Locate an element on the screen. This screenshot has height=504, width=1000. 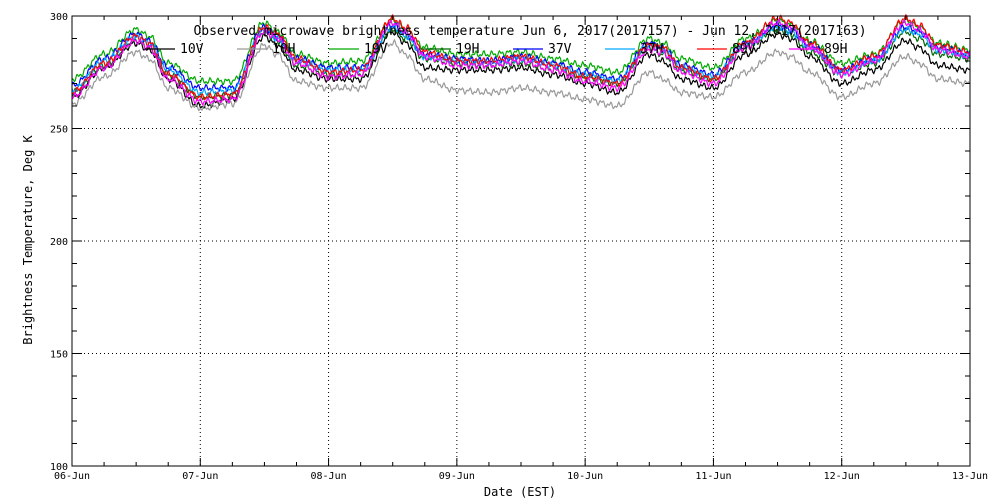
y-tick-label: 100 is located at coordinates (59, 467).